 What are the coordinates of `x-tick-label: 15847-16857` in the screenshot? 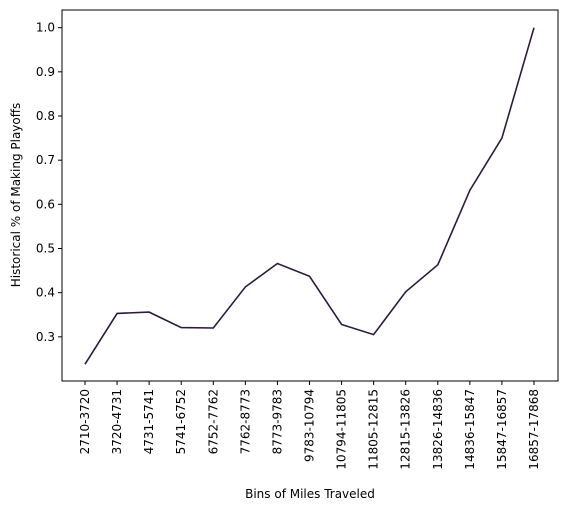 It's located at (502, 429).